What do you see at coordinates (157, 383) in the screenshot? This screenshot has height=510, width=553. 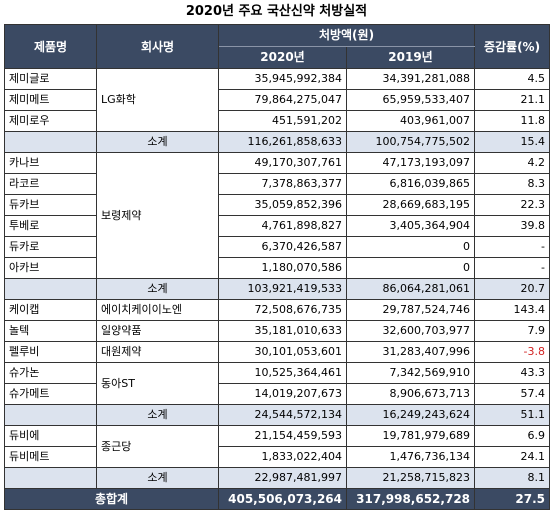 I see `company-name: 동아ST` at bounding box center [157, 383].